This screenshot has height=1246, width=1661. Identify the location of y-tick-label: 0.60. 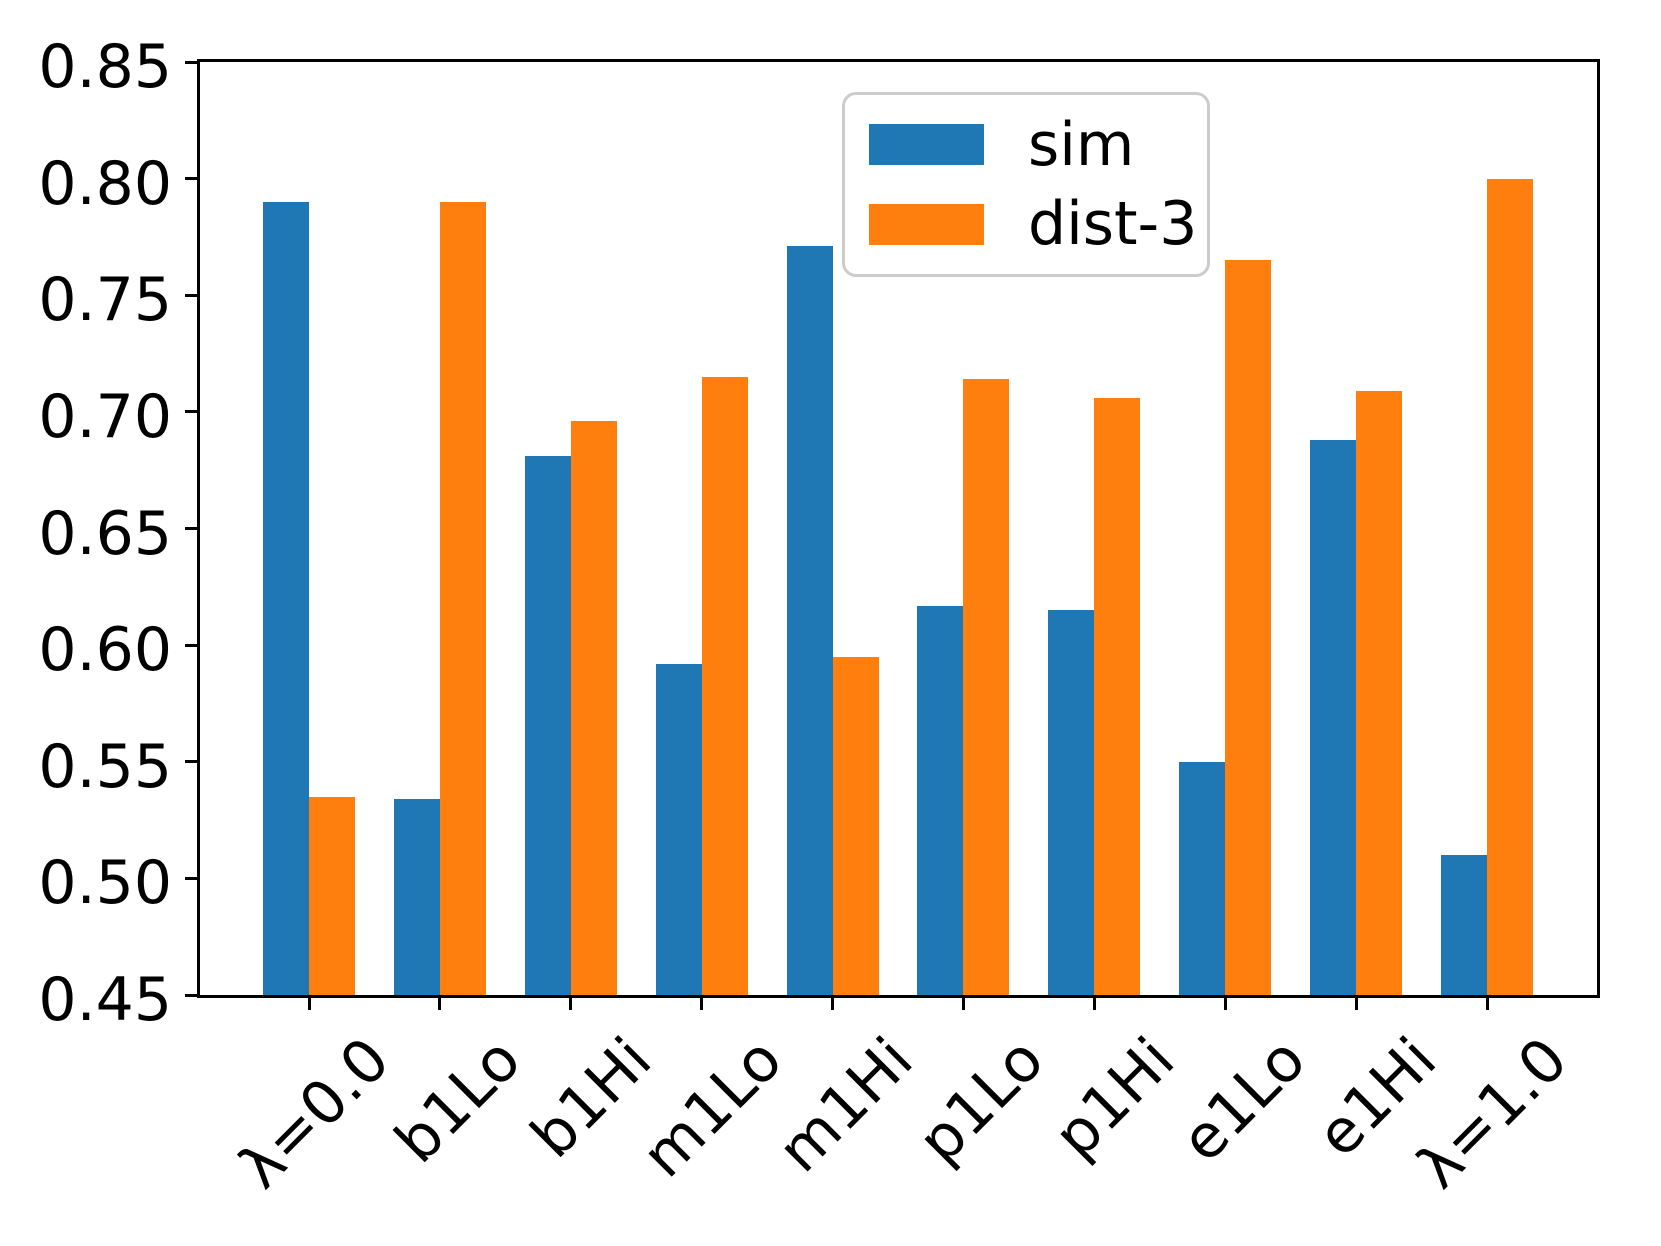
(105, 650).